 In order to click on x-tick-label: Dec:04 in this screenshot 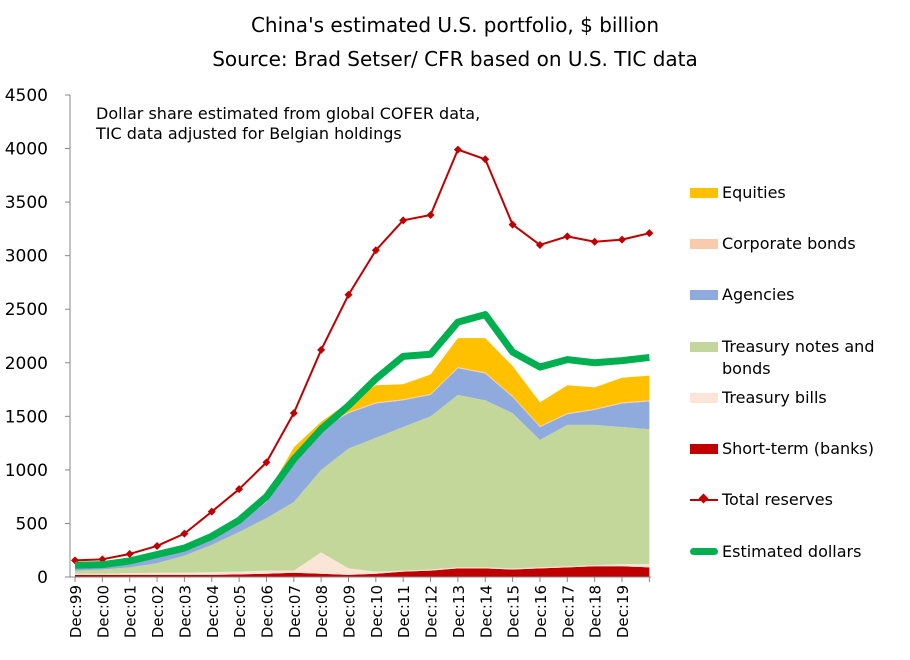, I will do `click(213, 611)`.